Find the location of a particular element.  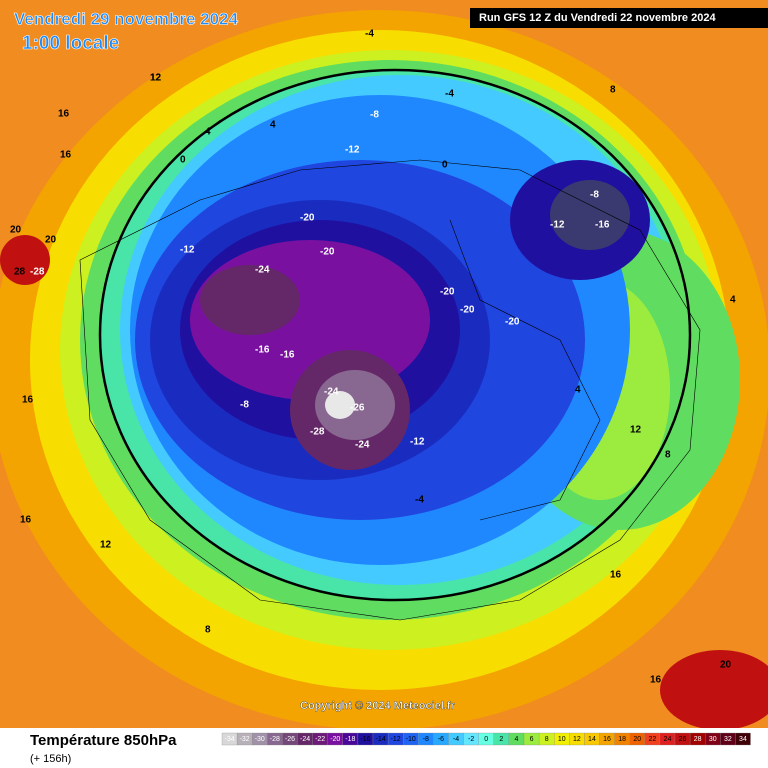

scale-label: 0 is located at coordinates (486, 739).